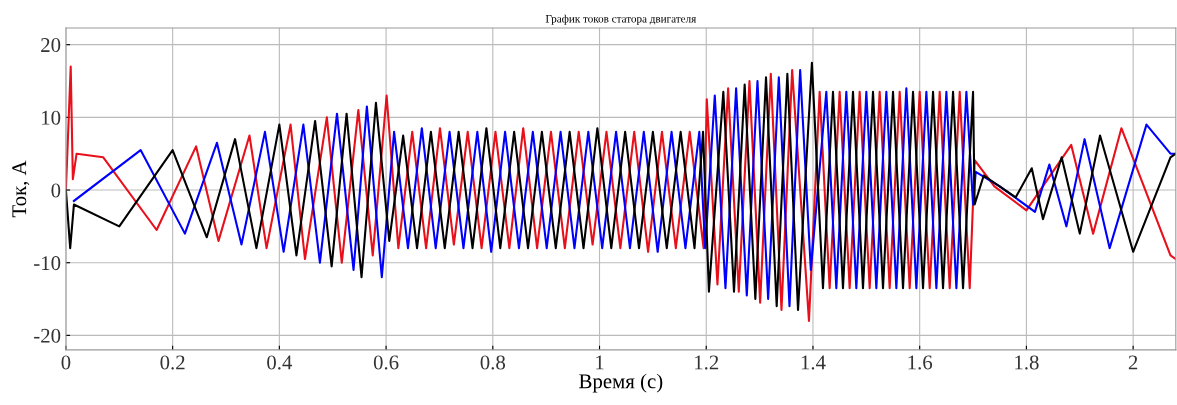  I want to click on x-tick-label: 2, so click(1133, 362).